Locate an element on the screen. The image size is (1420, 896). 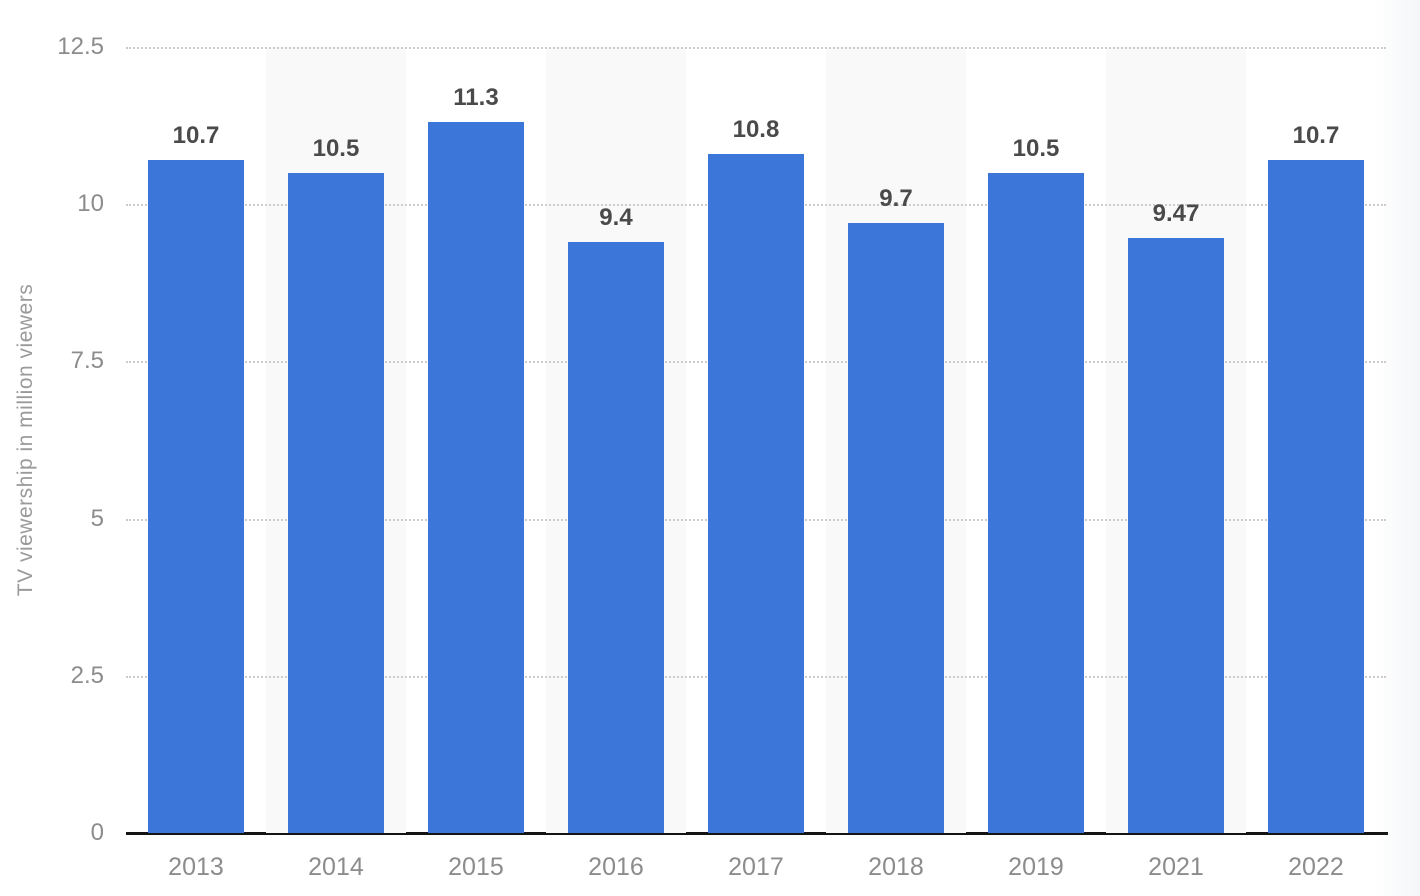
y-tick-label: 5 is located at coordinates (97, 518).